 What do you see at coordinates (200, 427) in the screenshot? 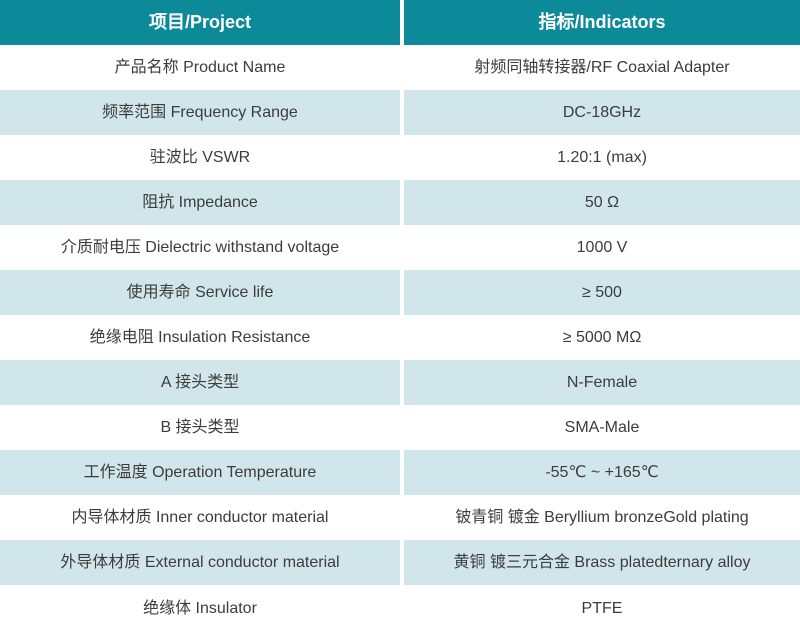
I see `project-cell: B 接头类型` at bounding box center [200, 427].